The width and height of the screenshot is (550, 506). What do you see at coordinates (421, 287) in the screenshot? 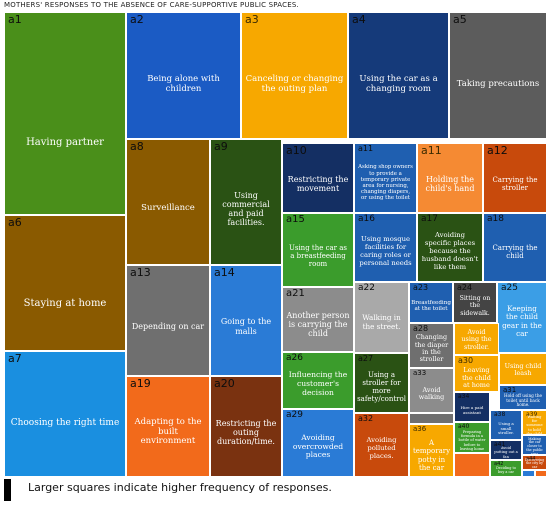
I see `tile-code: a23` at bounding box center [421, 287].